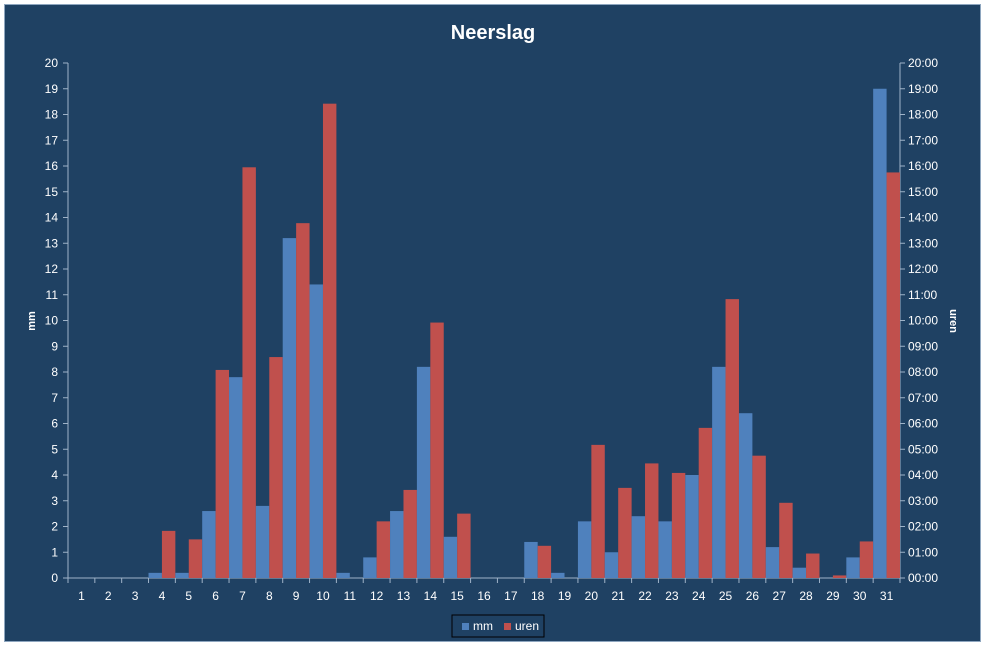  I want to click on x-tick-label: 4, so click(162, 596).